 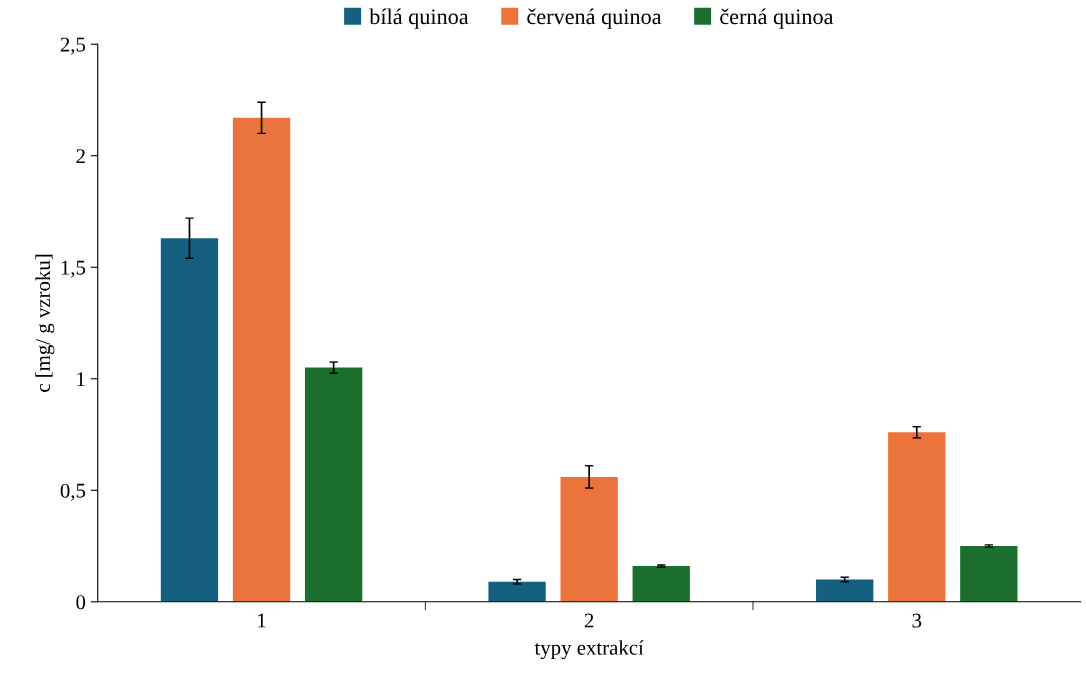 I want to click on x-tick-label: 3, so click(x=917, y=620).